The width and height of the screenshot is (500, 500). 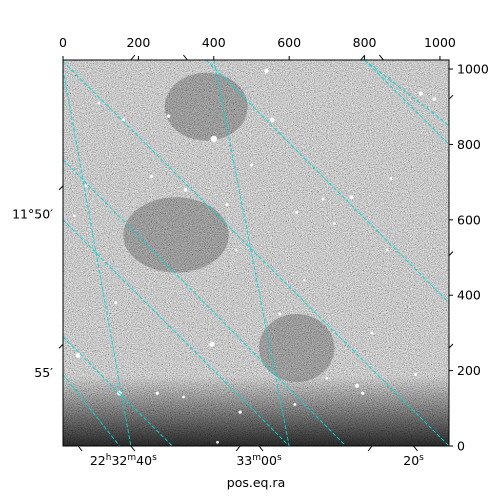 I want to click on bottom-ra-axis: 22h32m40s 33m00s 20s, so click(x=250, y=456).